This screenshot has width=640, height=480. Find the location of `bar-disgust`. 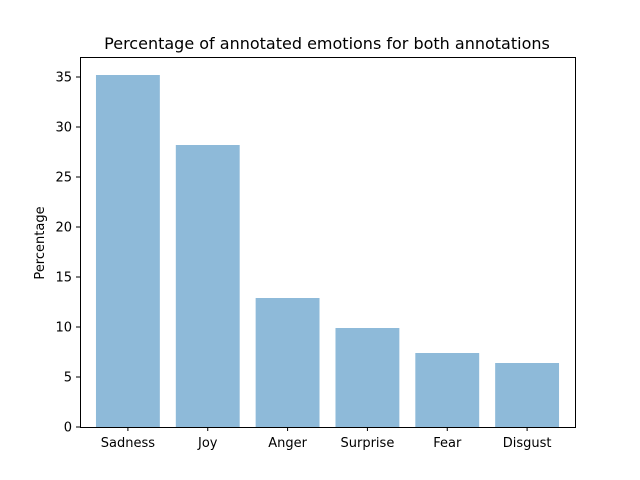

bar-disgust is located at coordinates (527, 395).